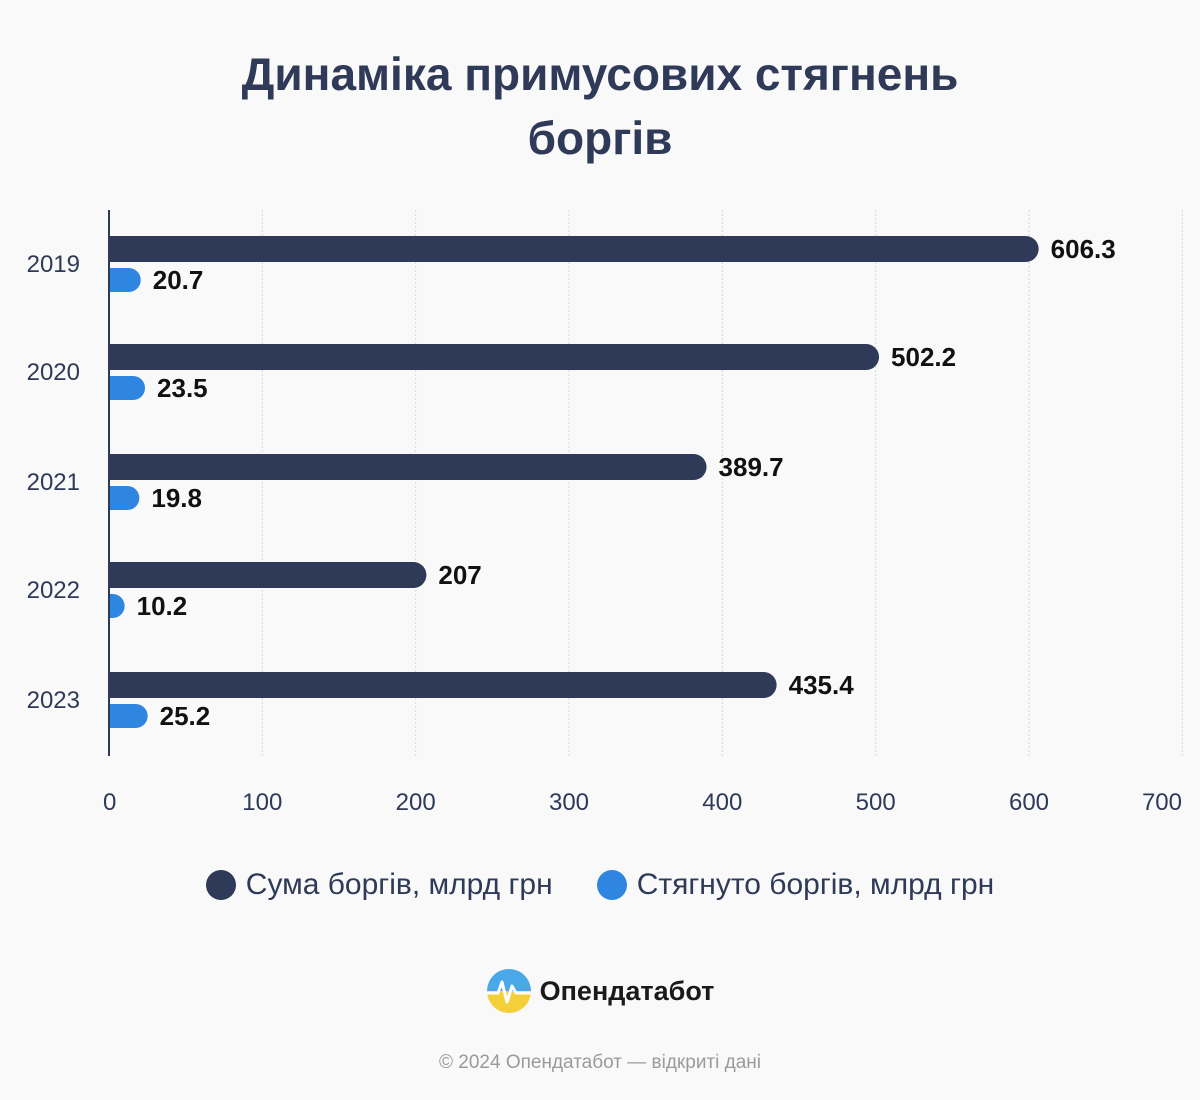 The image size is (1200, 1100). I want to click on x-tick-label-200: 200, so click(416, 802).